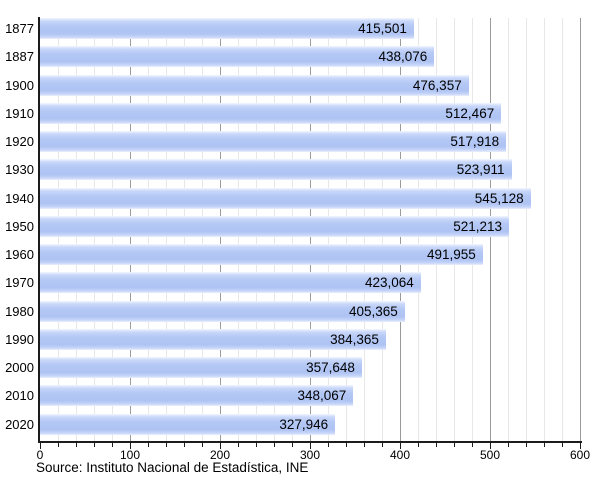  I want to click on axis-tick-label: 100, so click(130, 455).